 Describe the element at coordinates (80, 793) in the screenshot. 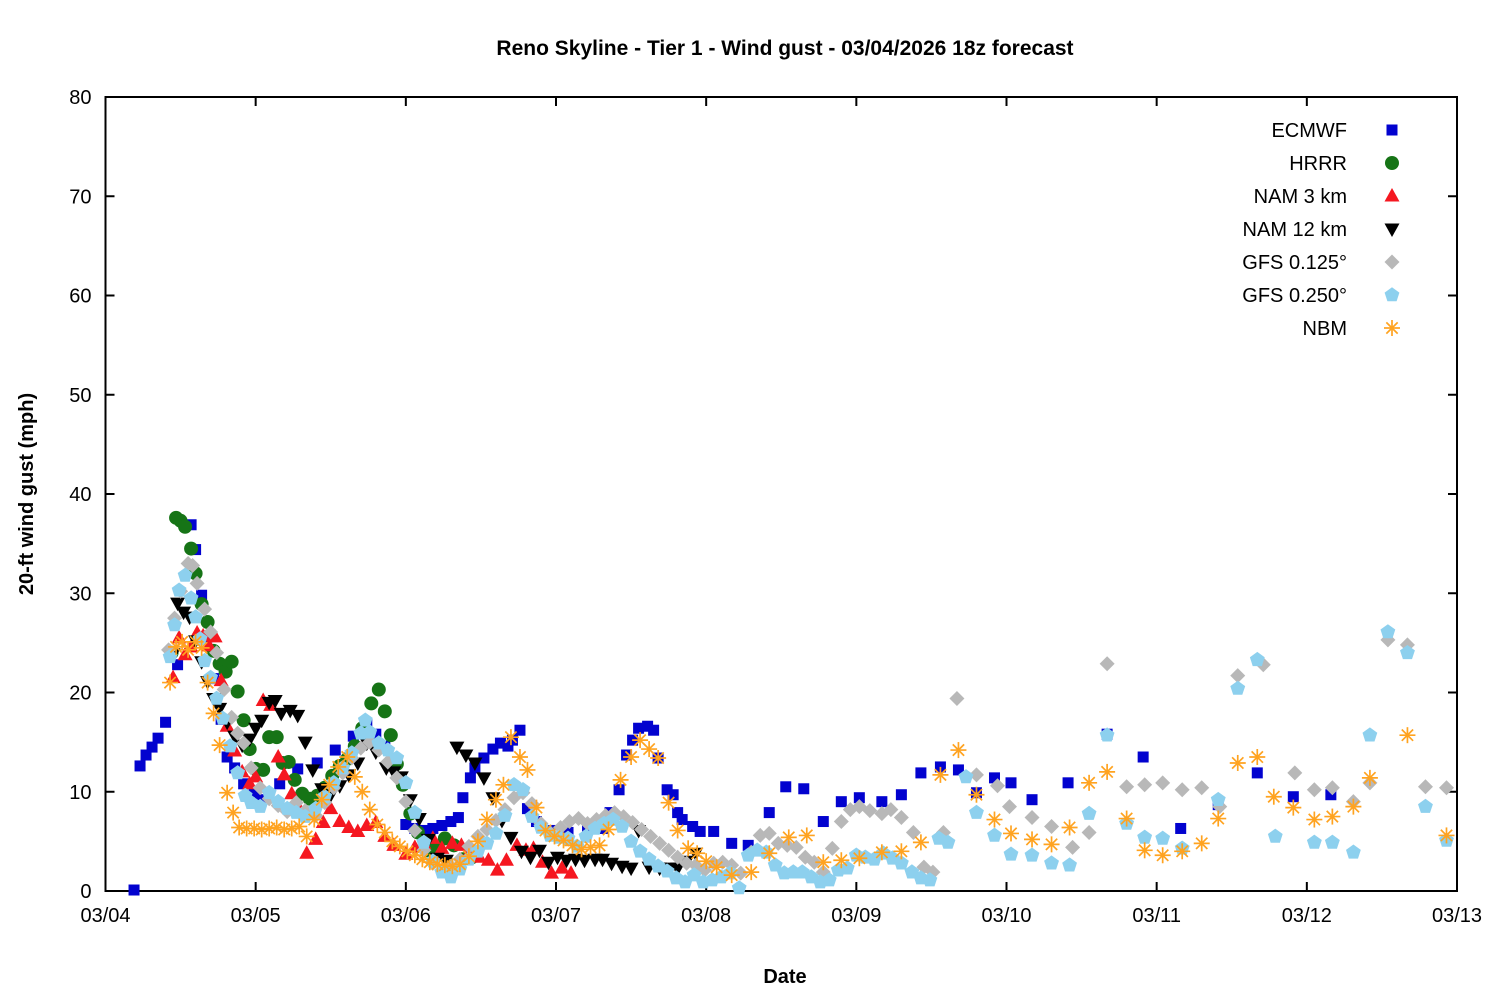

I see `y-tick-label: 10` at that location.